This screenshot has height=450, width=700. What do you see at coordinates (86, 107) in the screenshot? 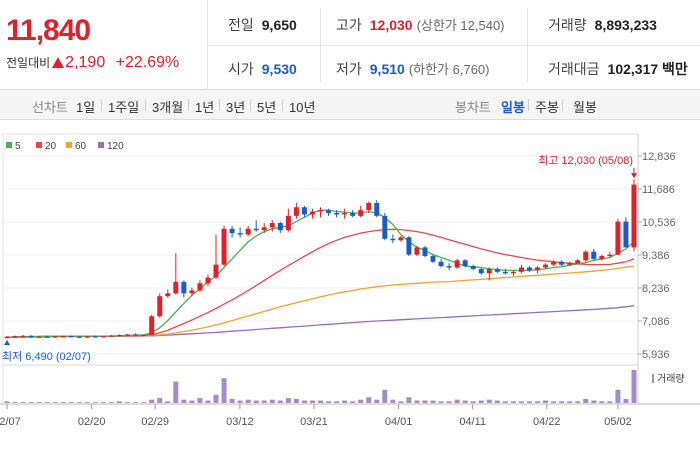
I see `period-1d-button: 1일` at bounding box center [86, 107].